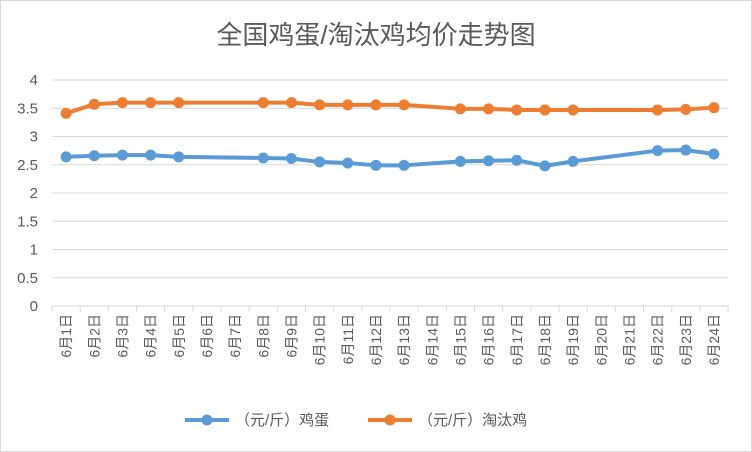  Describe the element at coordinates (27, 193) in the screenshot. I see `y-axis-ticks: 0 0.5 1 1.5 2 2.5 3 3.5 4` at that location.